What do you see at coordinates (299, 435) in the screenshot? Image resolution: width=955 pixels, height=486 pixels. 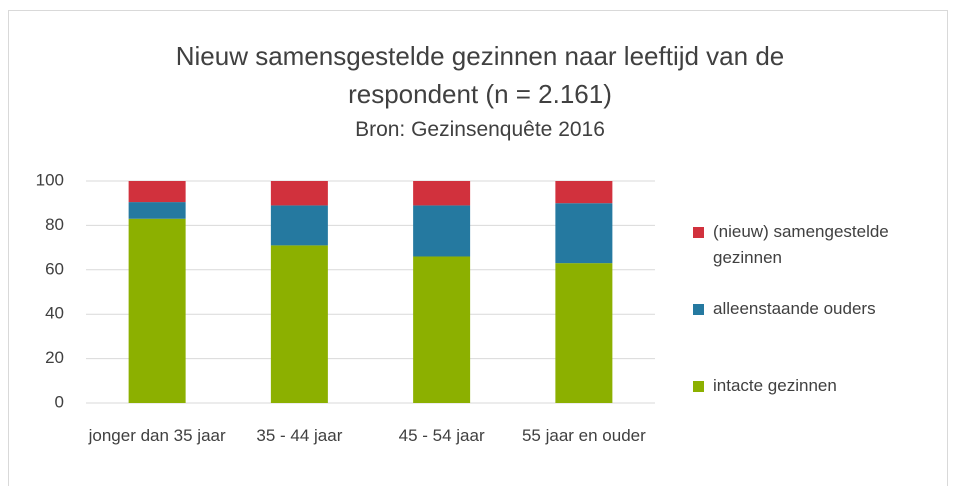 I see `x-tick-label: 35 - 44 jaar` at bounding box center [299, 435].